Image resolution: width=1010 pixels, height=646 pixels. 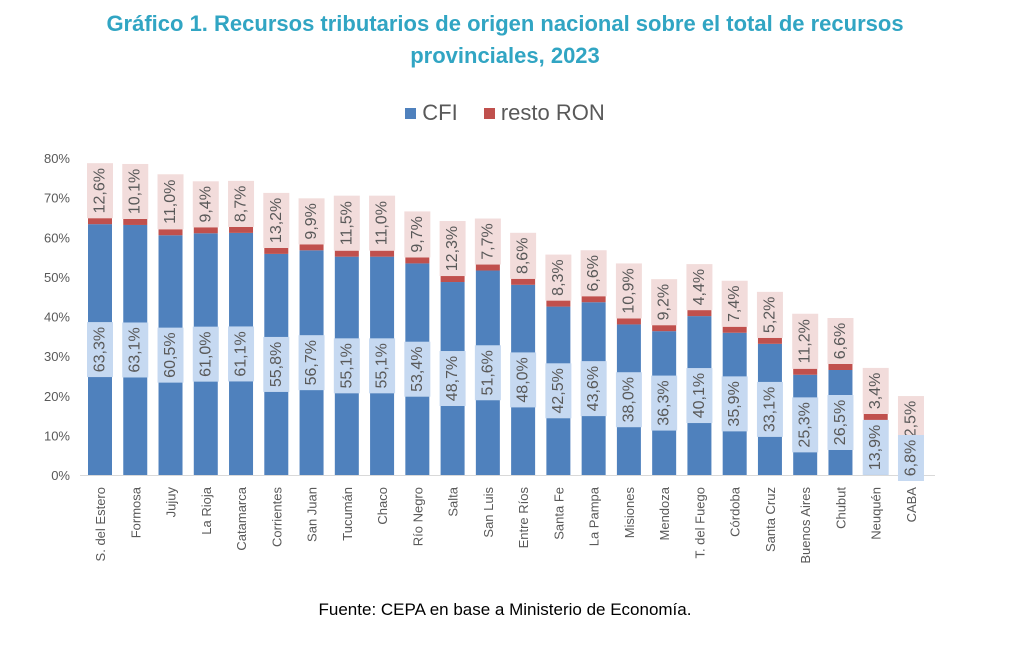 I want to click on data-label-resto-ron: 13,2%, so click(x=276, y=220).